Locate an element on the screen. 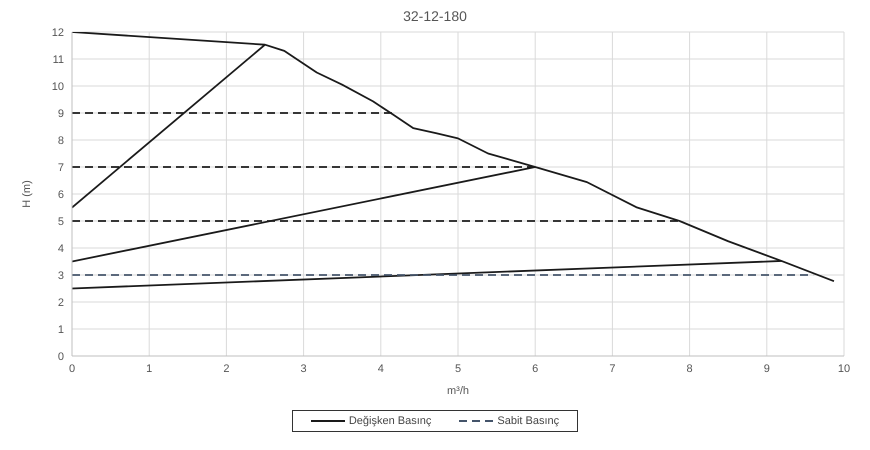 This screenshot has width=870, height=450. x-axis-title: m³/h is located at coordinates (458, 391).